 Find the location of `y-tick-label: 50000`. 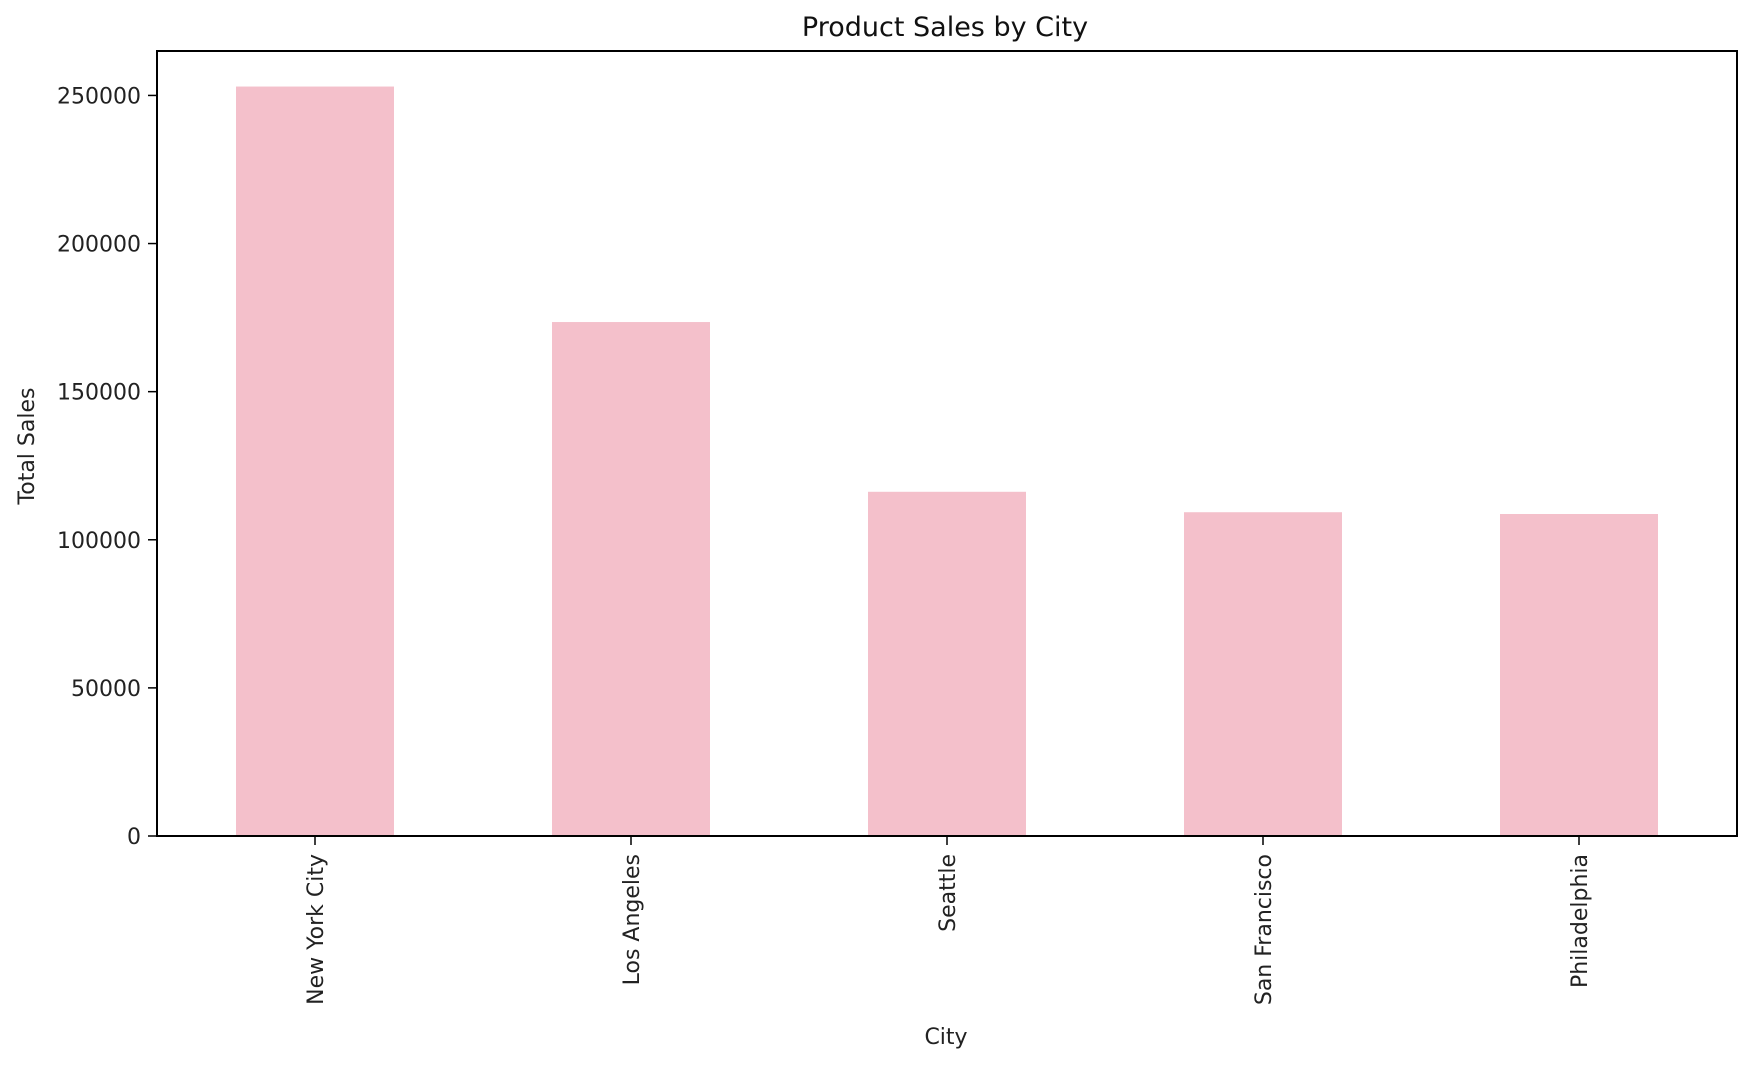

y-tick-label: 50000 is located at coordinates (106, 689).